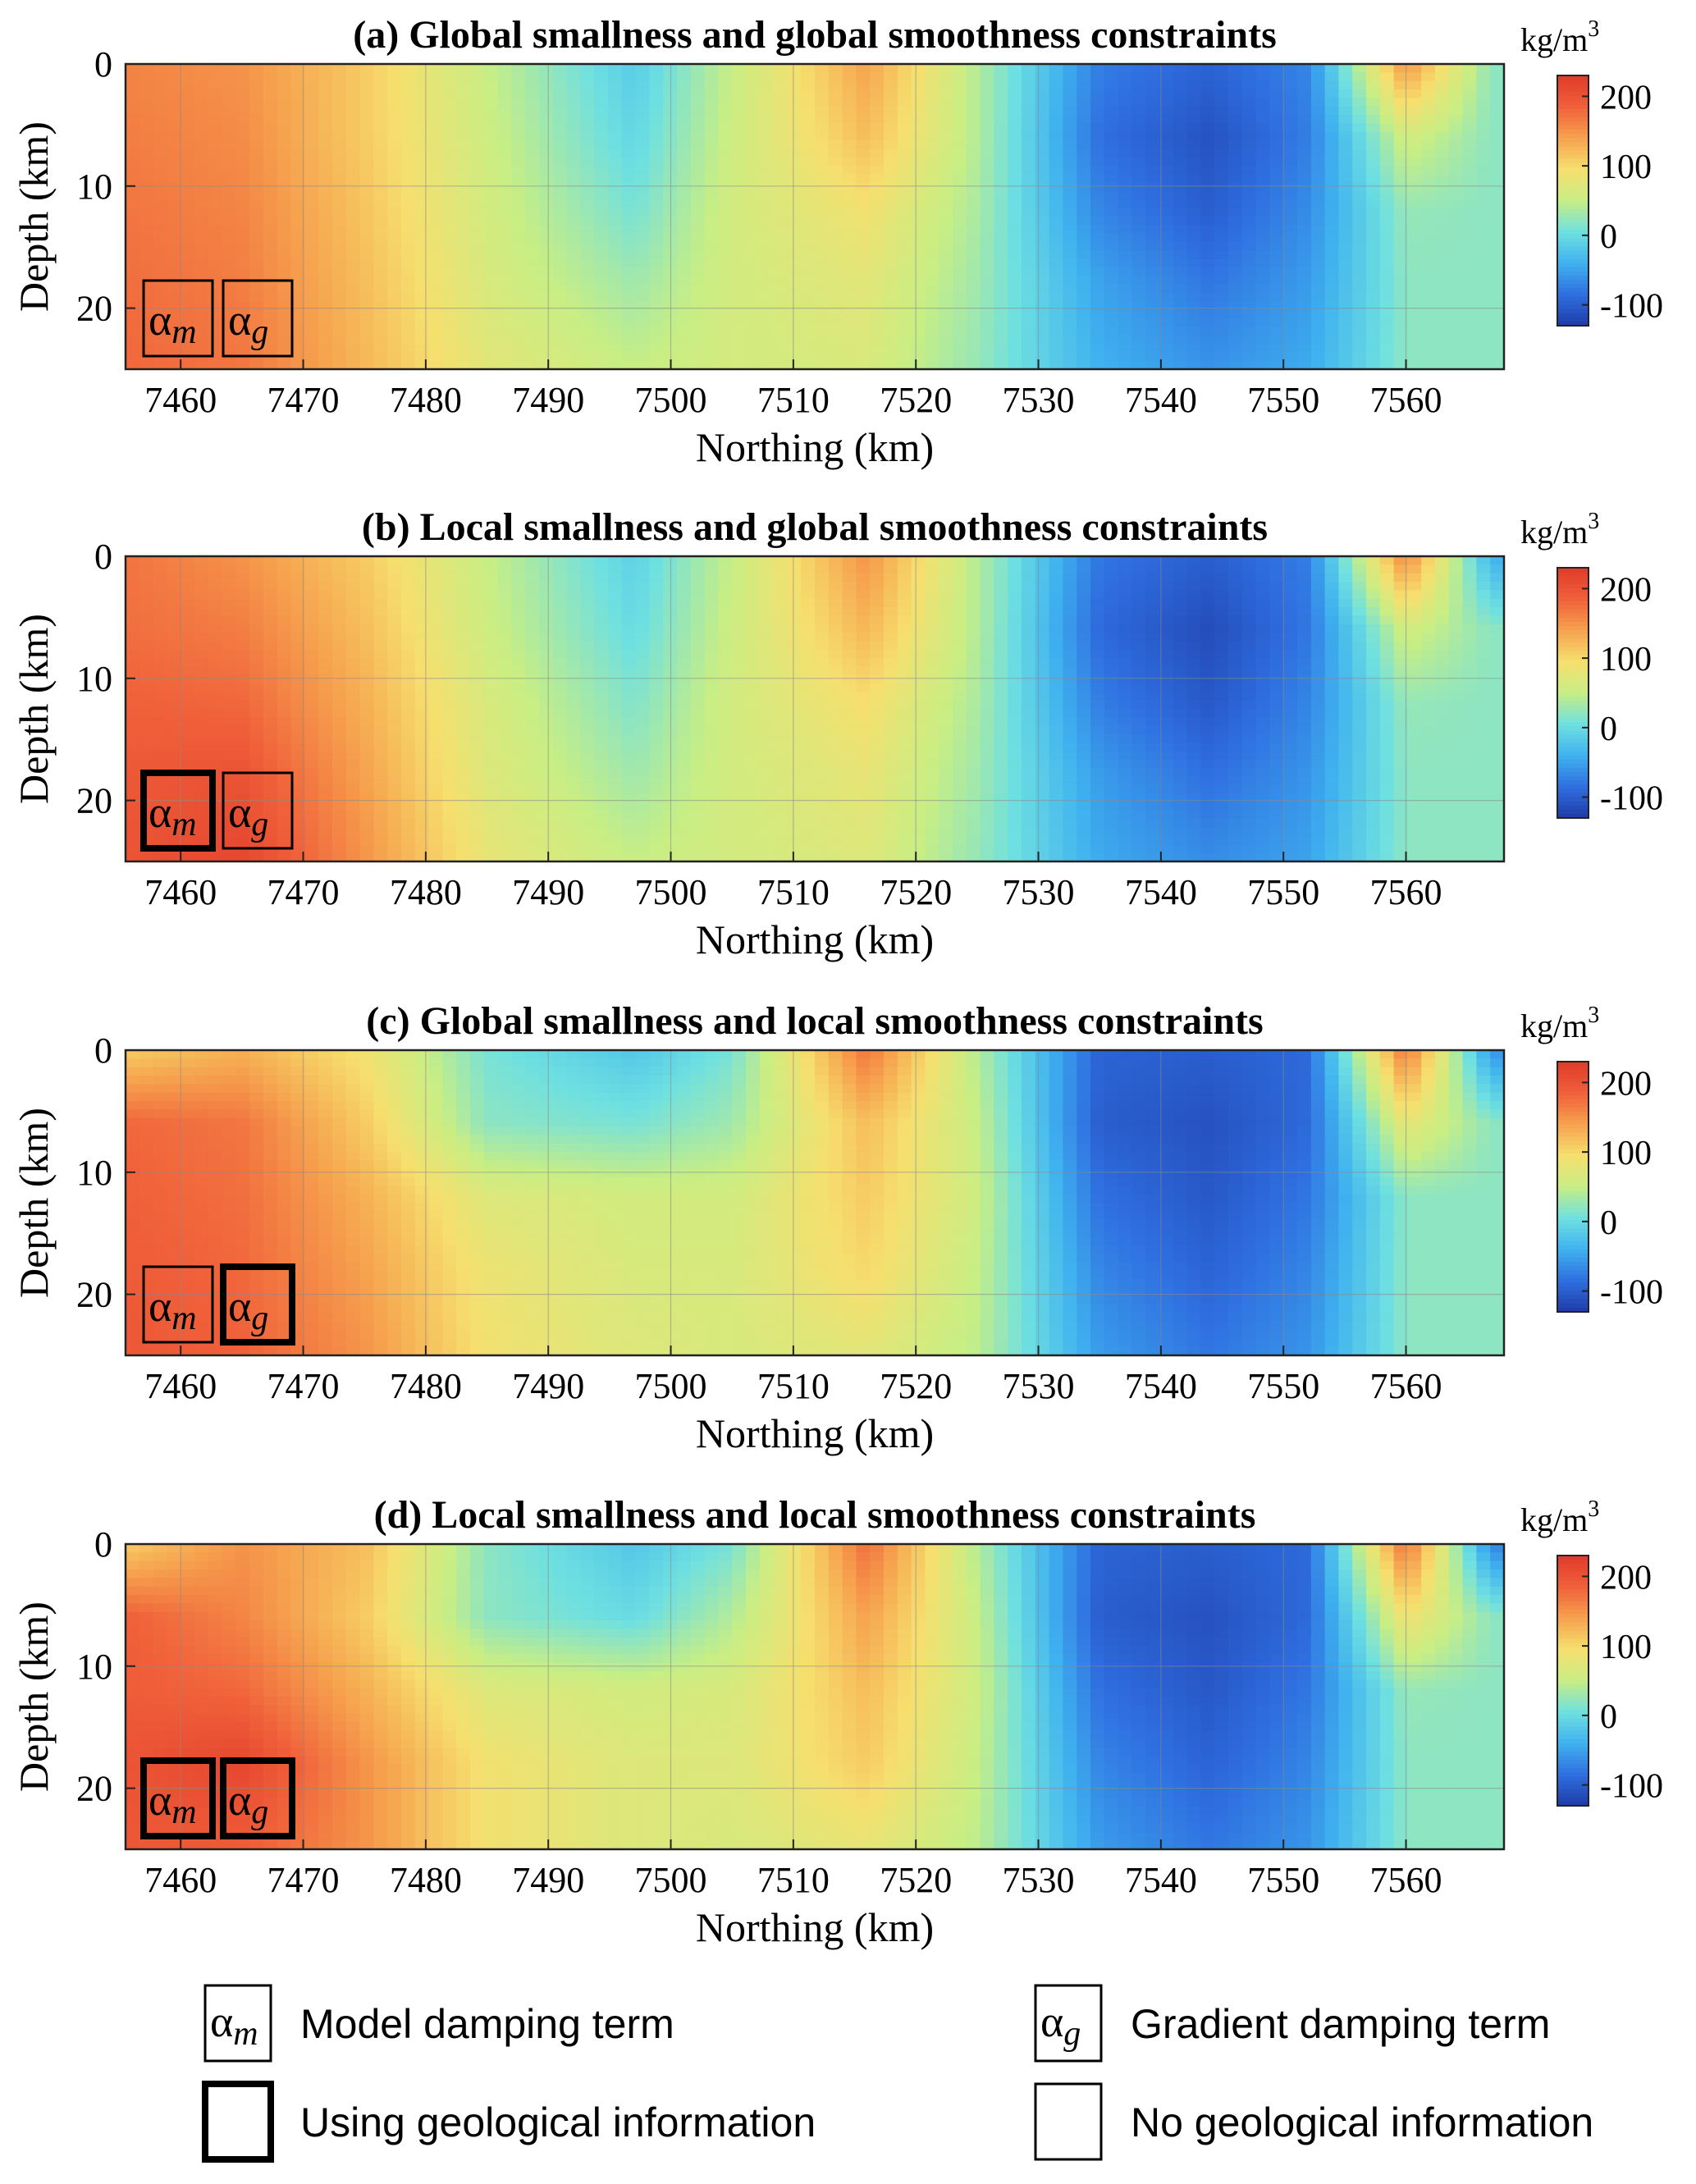 Image resolution: width=1696 pixels, height=2184 pixels. I want to click on alpha-subscript: g, so click(1072, 2034).